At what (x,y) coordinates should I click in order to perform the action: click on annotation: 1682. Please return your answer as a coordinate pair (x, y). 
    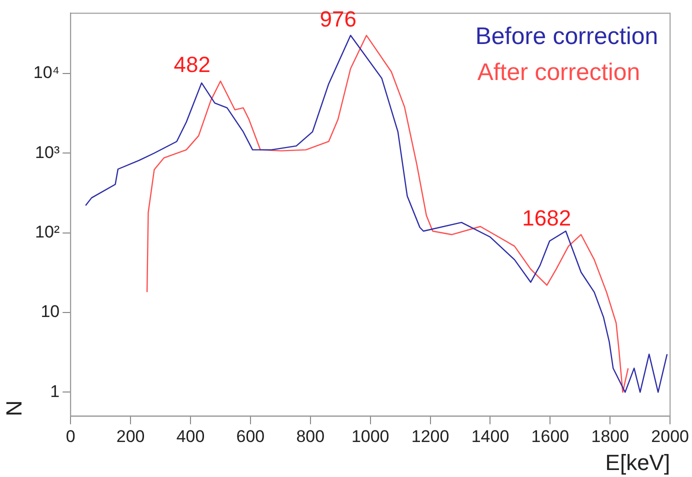
    Looking at the image, I should click on (547, 218).